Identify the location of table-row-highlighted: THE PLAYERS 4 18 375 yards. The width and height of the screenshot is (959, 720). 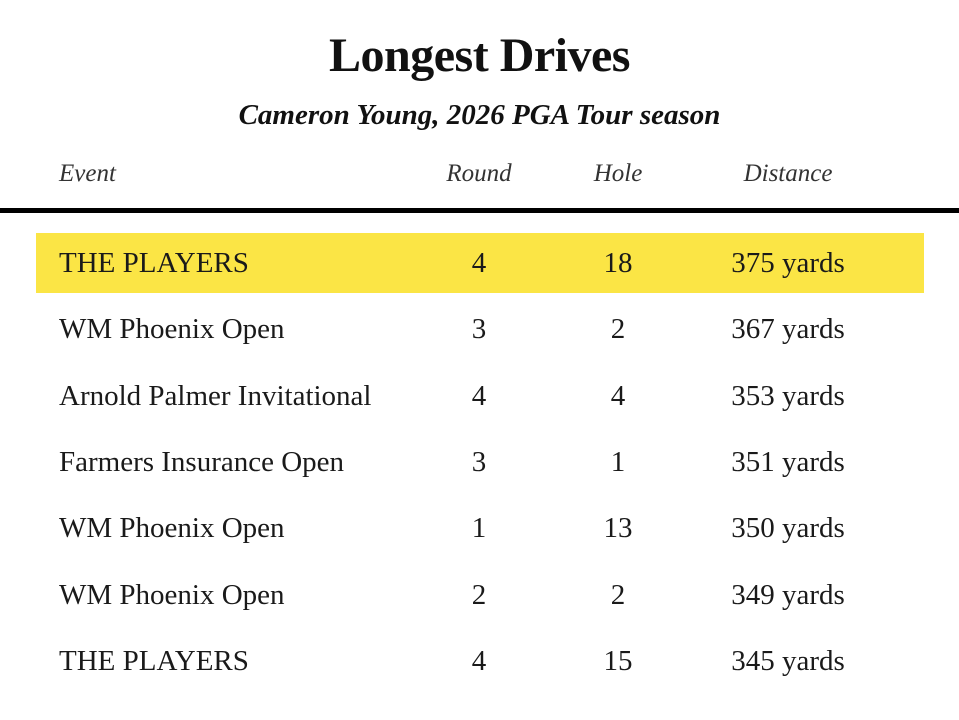
(480, 263).